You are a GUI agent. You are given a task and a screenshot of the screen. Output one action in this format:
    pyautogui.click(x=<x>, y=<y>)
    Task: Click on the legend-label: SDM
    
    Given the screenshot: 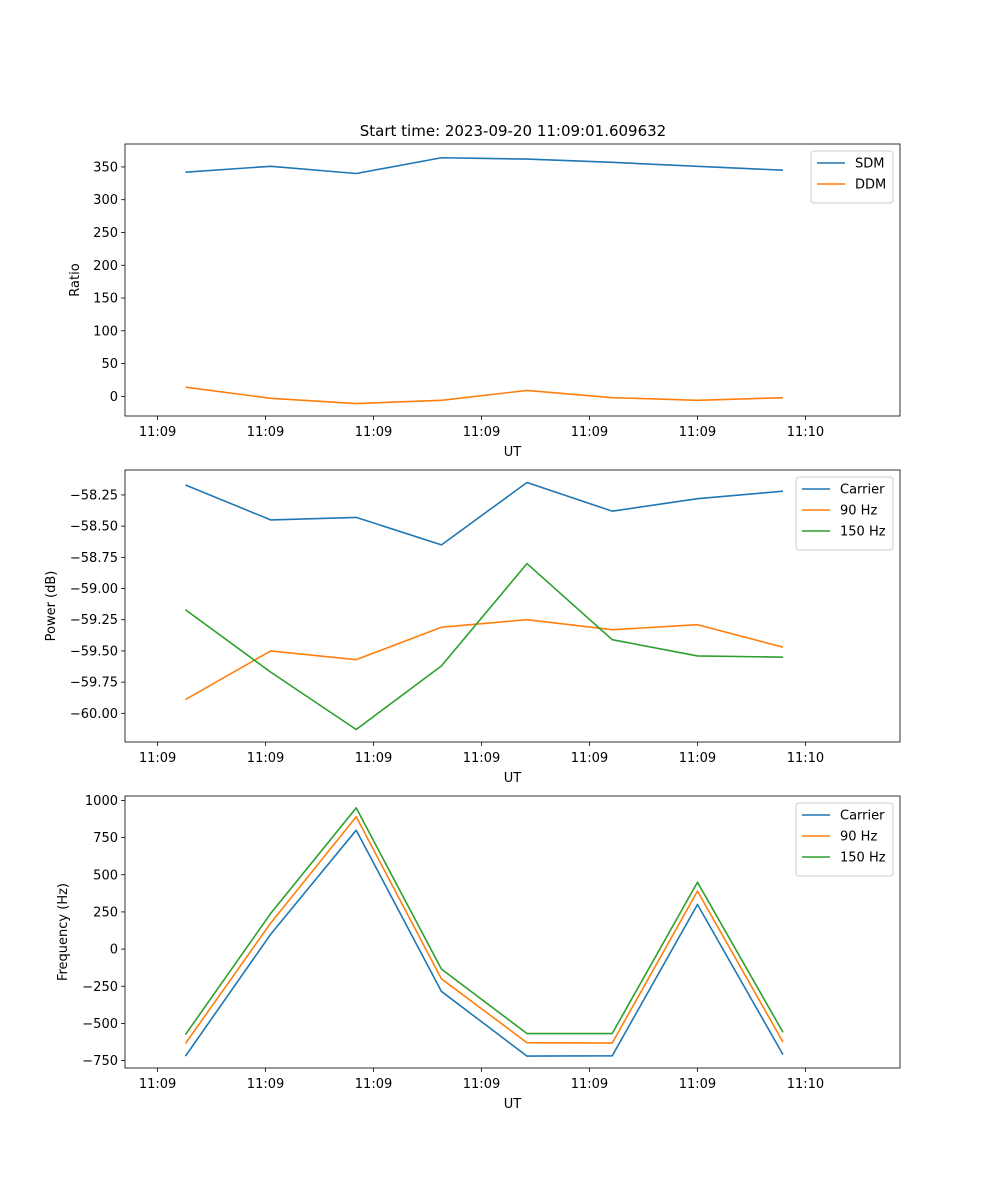 What is the action you would take?
    pyautogui.click(x=869, y=164)
    